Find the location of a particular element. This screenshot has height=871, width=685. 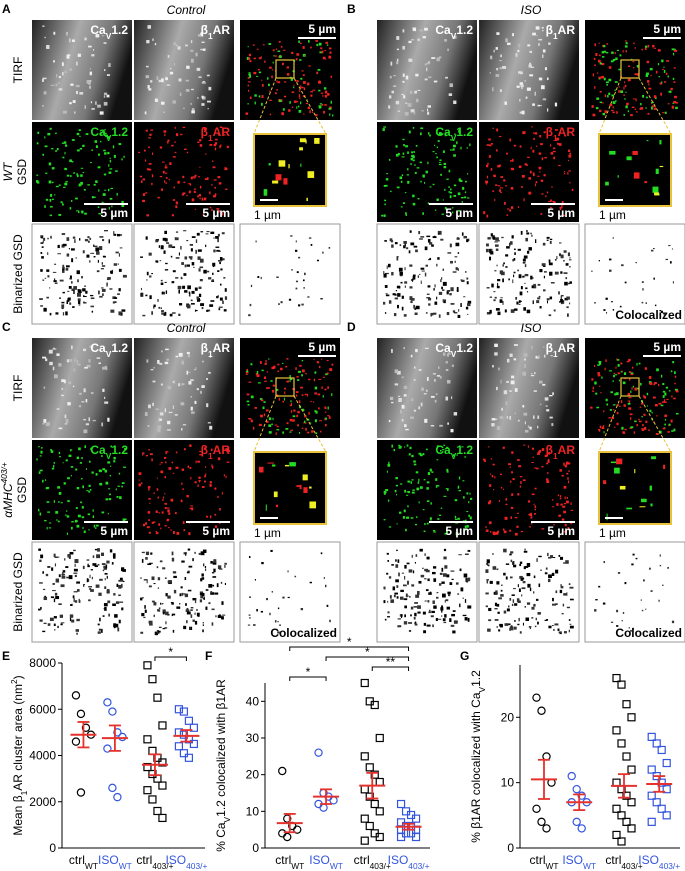

text-part: V is located at coordinates (482, 689).